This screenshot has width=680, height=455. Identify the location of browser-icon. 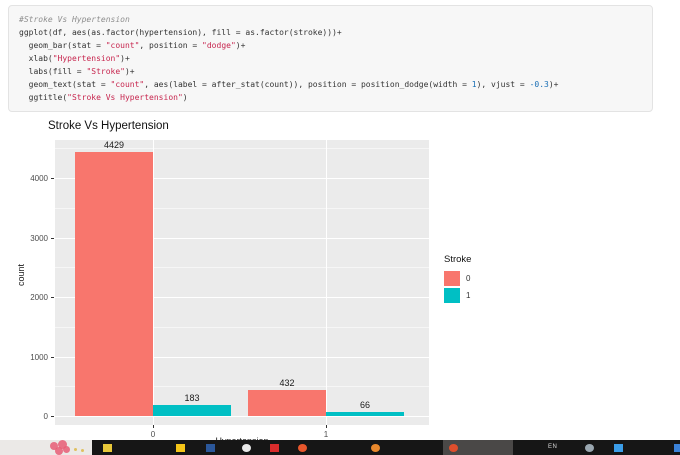
(246, 448).